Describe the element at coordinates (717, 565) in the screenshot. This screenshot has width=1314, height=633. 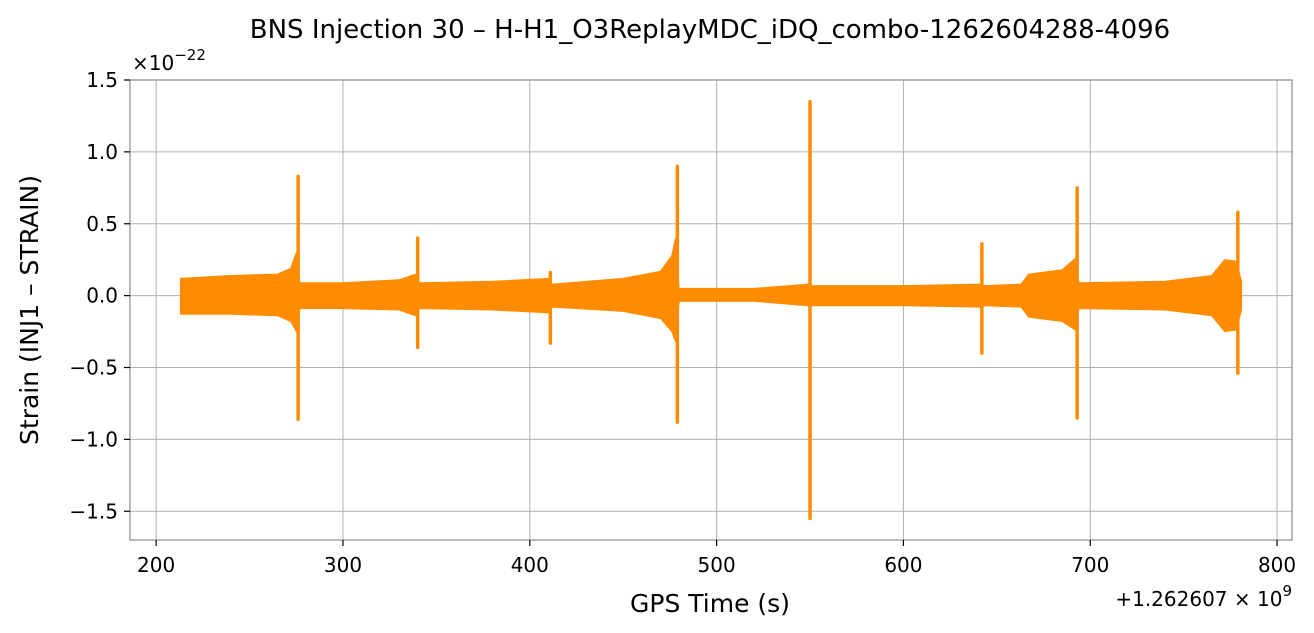
I see `x-tick-label: 500` at that location.